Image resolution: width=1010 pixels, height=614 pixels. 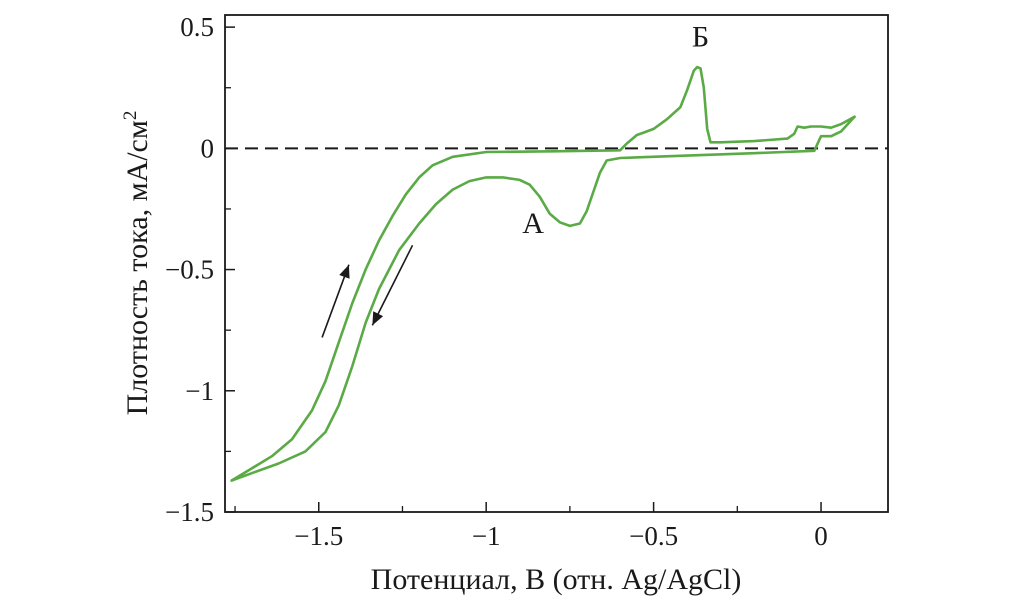 I want to click on peak-annotations: АБ, so click(x=615, y=131).